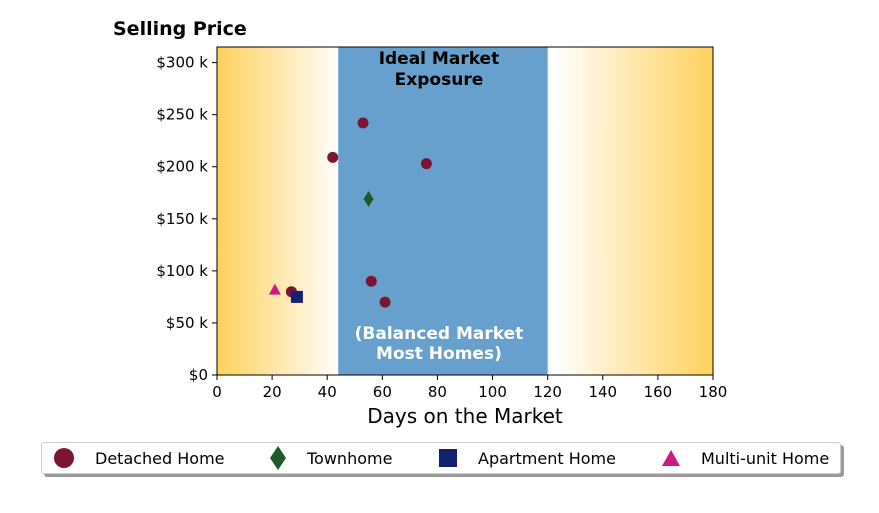 The image size is (879, 513). Describe the element at coordinates (602, 392) in the screenshot. I see `x-tick-label: 140` at that location.